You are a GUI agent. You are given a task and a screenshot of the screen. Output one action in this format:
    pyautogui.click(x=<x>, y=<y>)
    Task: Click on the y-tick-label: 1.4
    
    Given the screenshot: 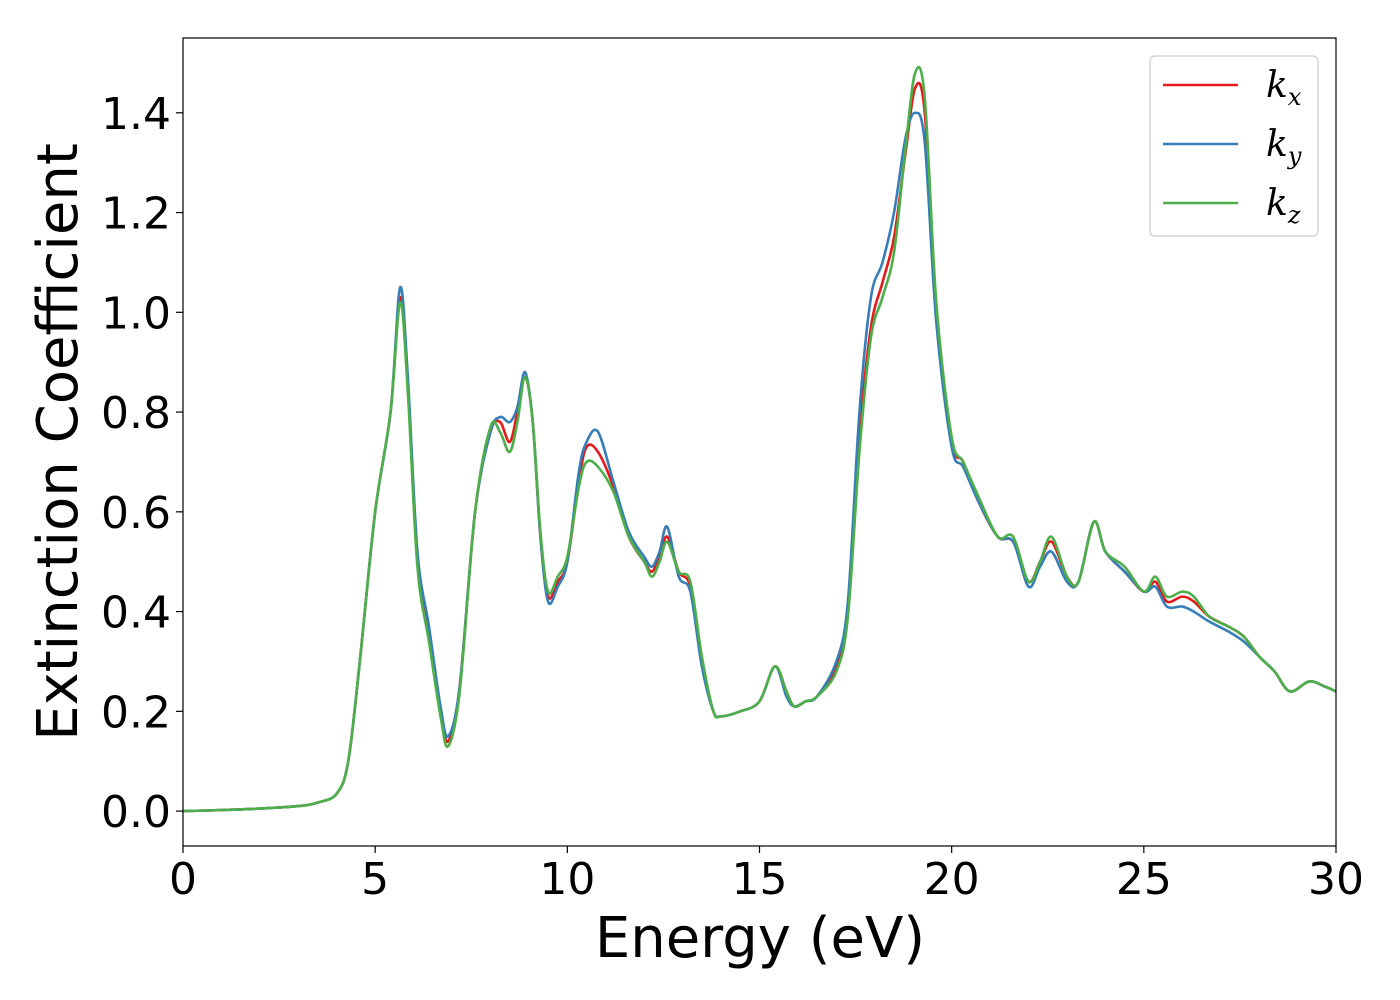 What is the action you would take?
    pyautogui.click(x=136, y=114)
    